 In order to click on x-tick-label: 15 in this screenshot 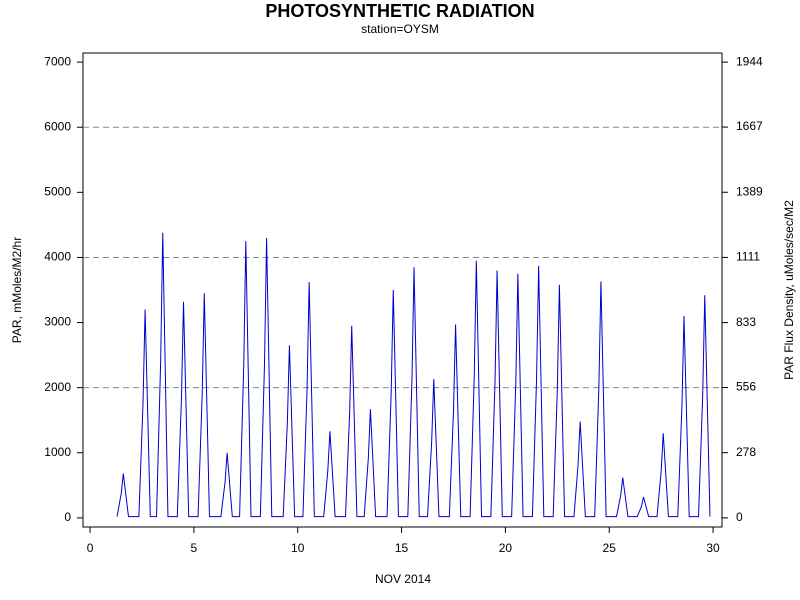, I will do `click(402, 548)`.